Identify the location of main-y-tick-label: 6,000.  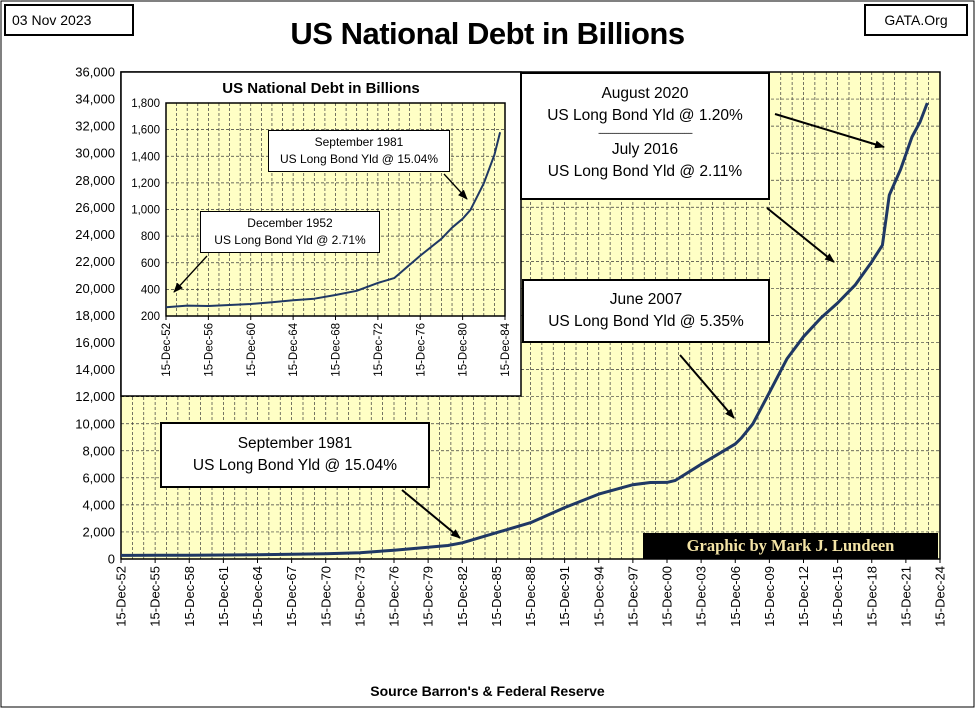
(98, 477).